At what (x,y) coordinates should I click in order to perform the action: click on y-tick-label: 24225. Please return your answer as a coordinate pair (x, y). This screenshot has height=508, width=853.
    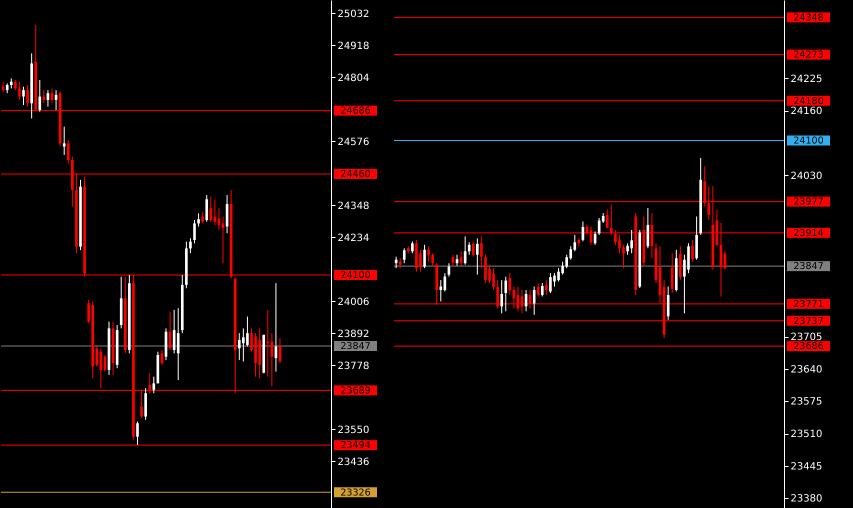
    Looking at the image, I should click on (806, 79).